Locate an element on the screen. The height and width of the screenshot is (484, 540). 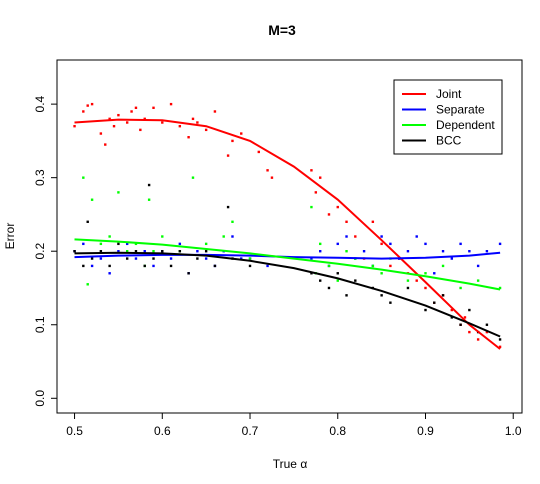
legend-label-dependent: Dependent is located at coordinates (465, 125).